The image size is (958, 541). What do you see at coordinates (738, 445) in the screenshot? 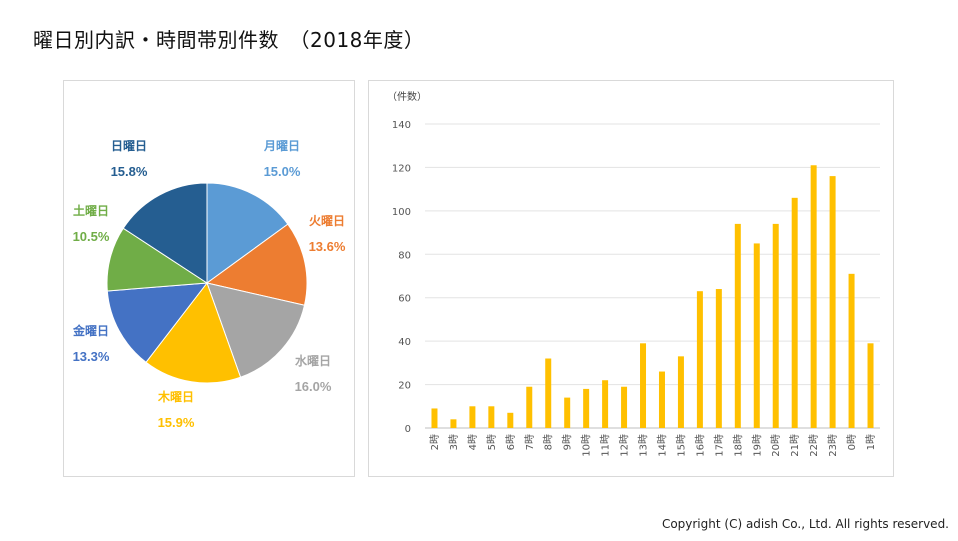
I see `x-tick-label: 18時` at bounding box center [738, 445].